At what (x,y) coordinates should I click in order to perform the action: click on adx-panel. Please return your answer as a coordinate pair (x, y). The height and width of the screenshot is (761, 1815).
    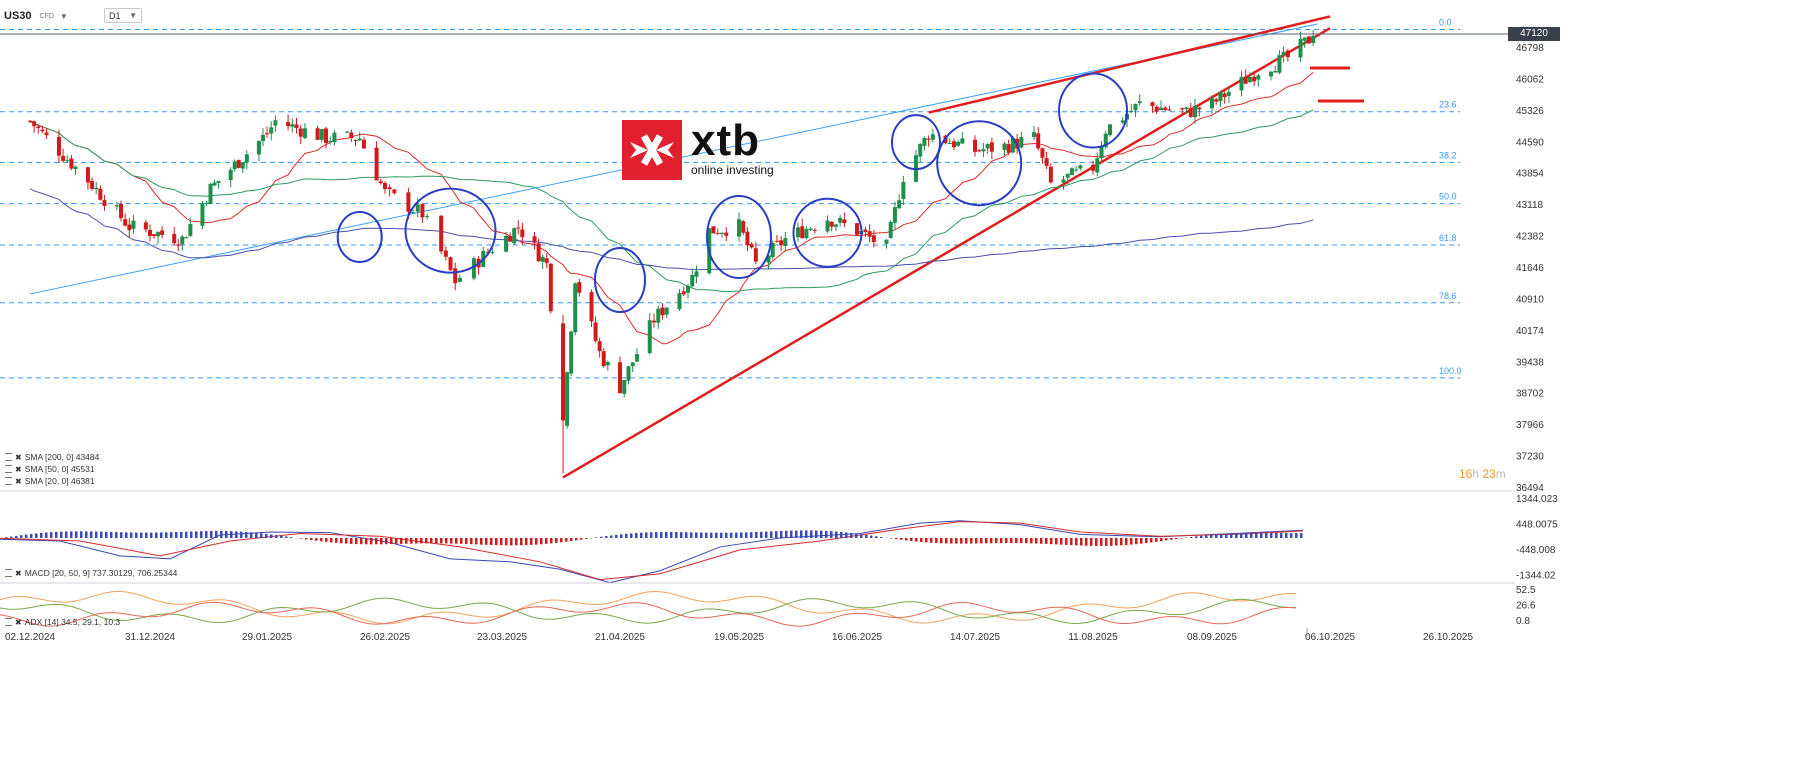
    Looking at the image, I should click on (648, 608).